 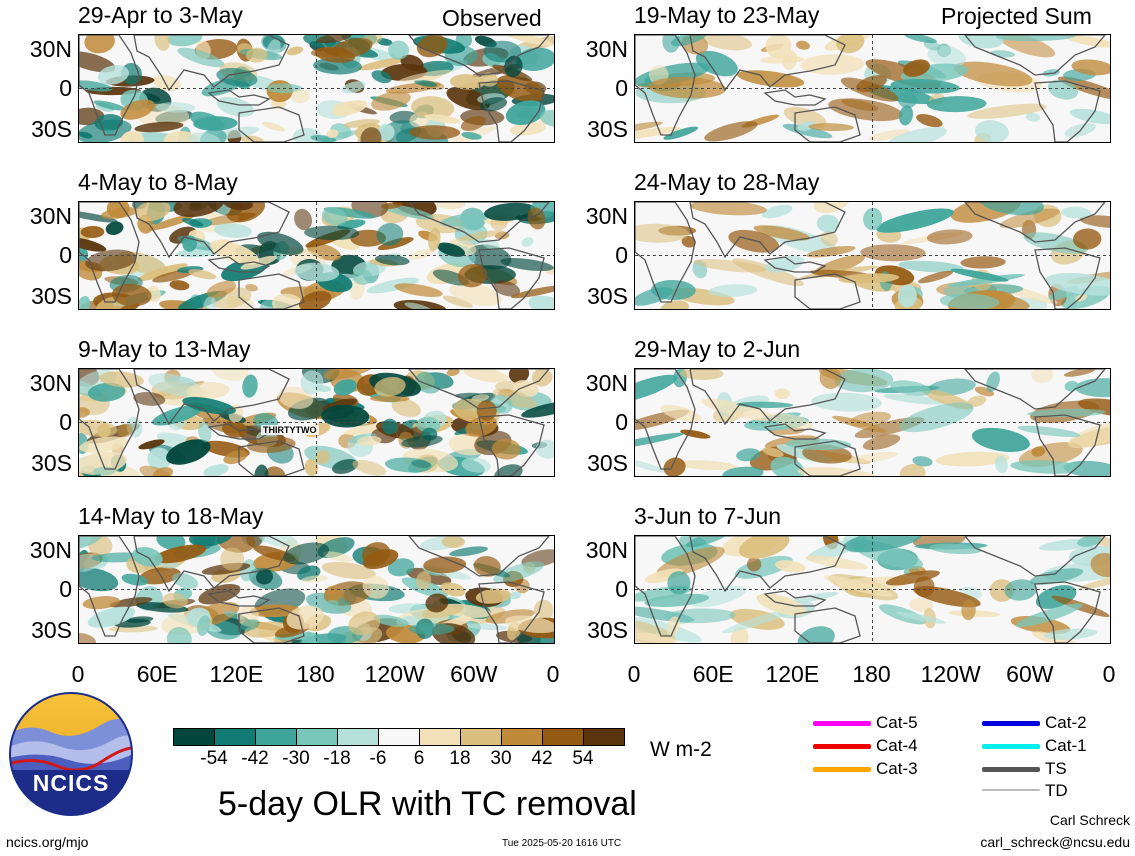 What do you see at coordinates (160, 15) in the screenshot?
I see `panel-title: 29-Apr to 3-May` at bounding box center [160, 15].